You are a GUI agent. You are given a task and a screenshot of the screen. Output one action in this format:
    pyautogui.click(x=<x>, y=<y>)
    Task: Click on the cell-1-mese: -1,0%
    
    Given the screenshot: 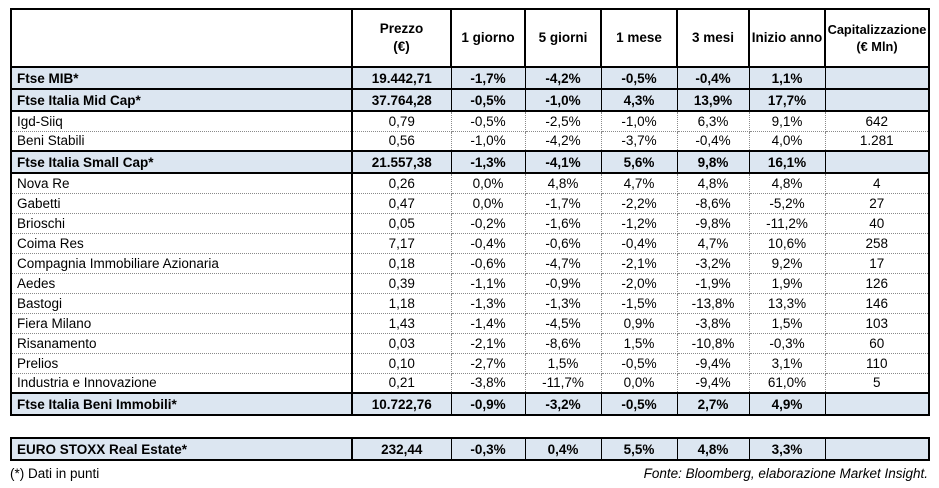 What is the action you would take?
    pyautogui.click(x=639, y=121)
    